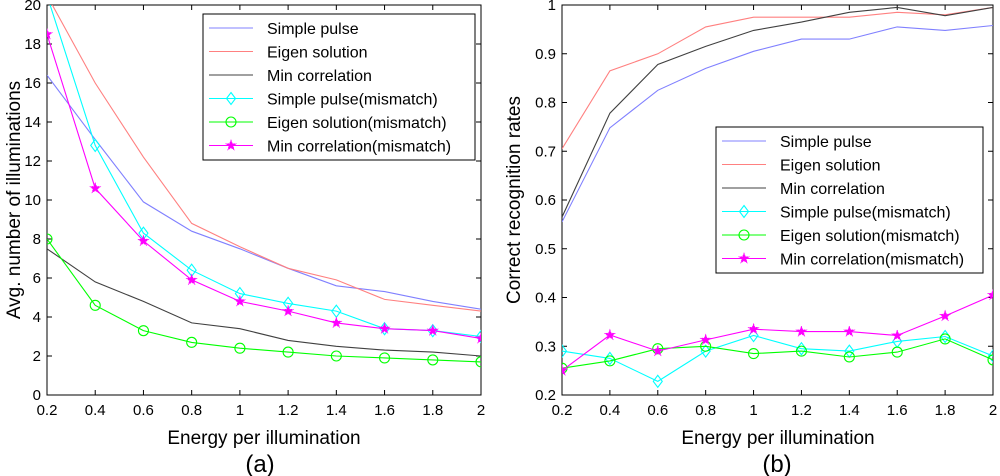 This screenshot has height=476, width=1000. Describe the element at coordinates (32, 200) in the screenshot. I see `y-tick-label: 10` at that location.